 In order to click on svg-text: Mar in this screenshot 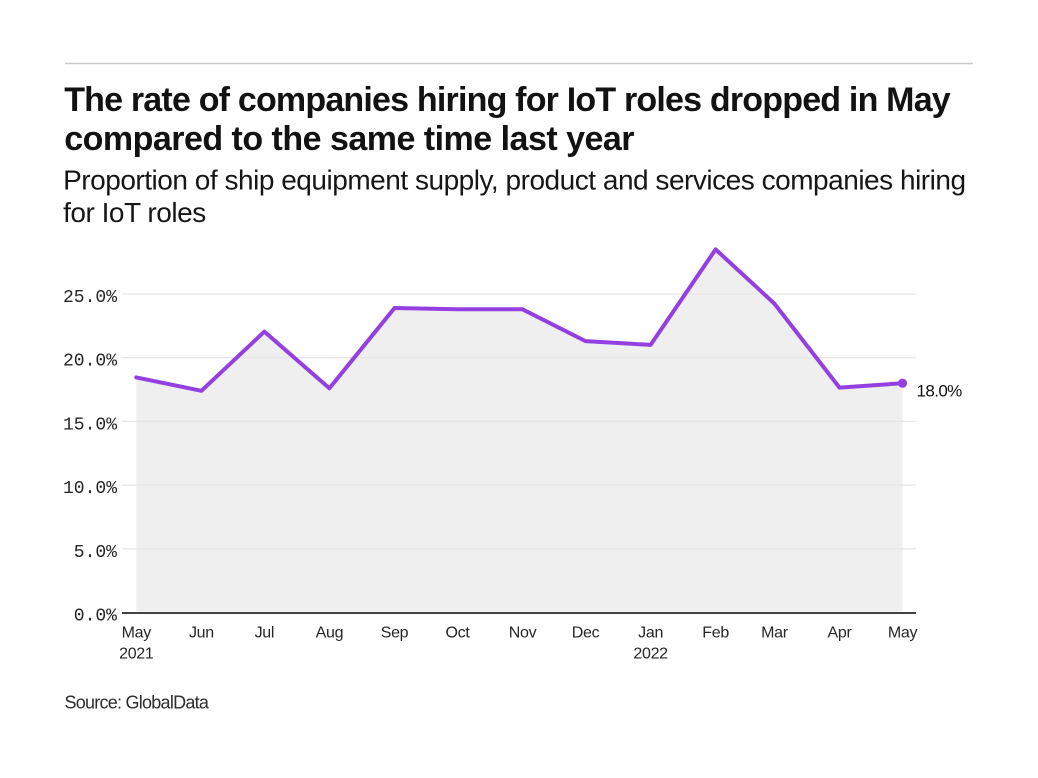, I will do `click(775, 633)`.